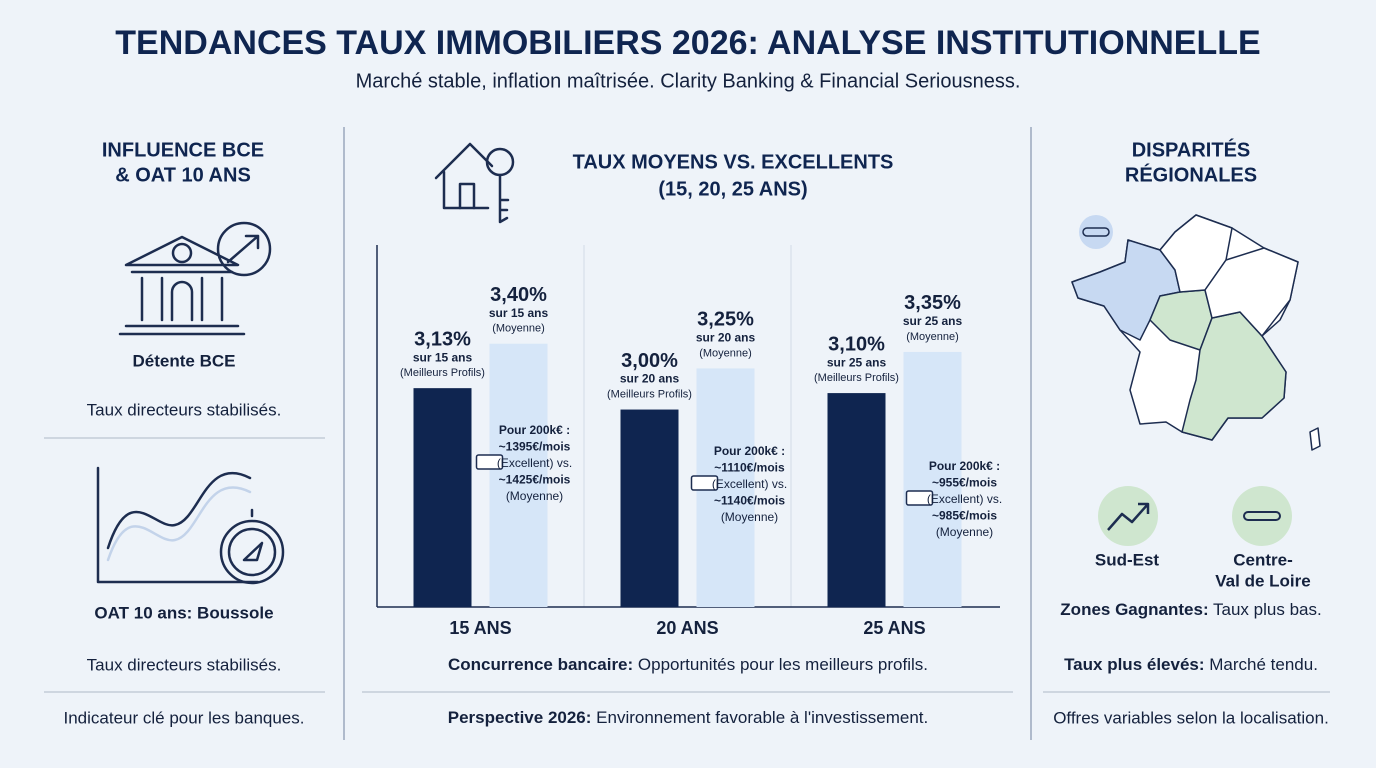  Describe the element at coordinates (725, 320) in the screenshot. I see `value-label: 3,25%` at that location.